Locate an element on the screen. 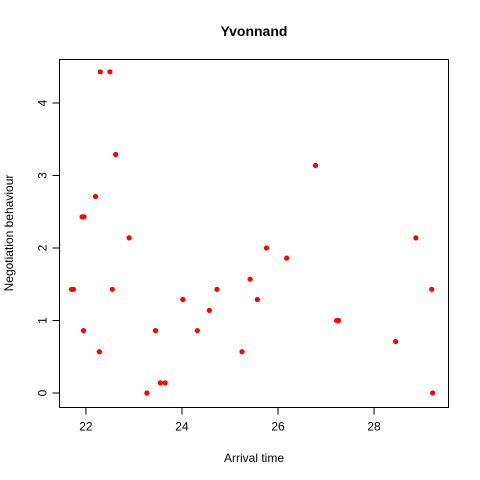 Image resolution: width=480 pixels, height=480 pixels. y-tick-label: 0 is located at coordinates (43, 392).